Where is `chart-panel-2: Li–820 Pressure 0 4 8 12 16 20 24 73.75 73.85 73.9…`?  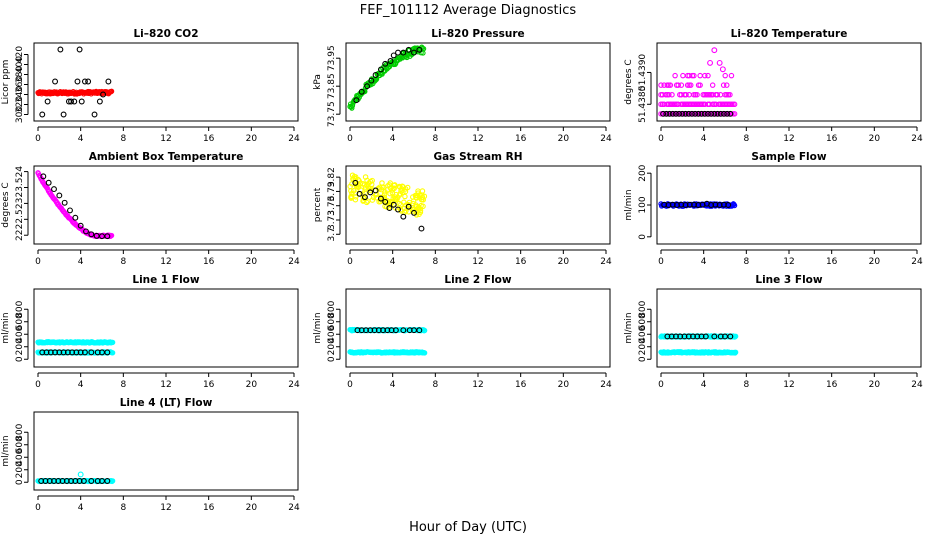 chart-panel-2: Li–820 Pressure 0 4 8 12 16 20 24 73.75 73.85 73.9… is located at coordinates (462, 86).